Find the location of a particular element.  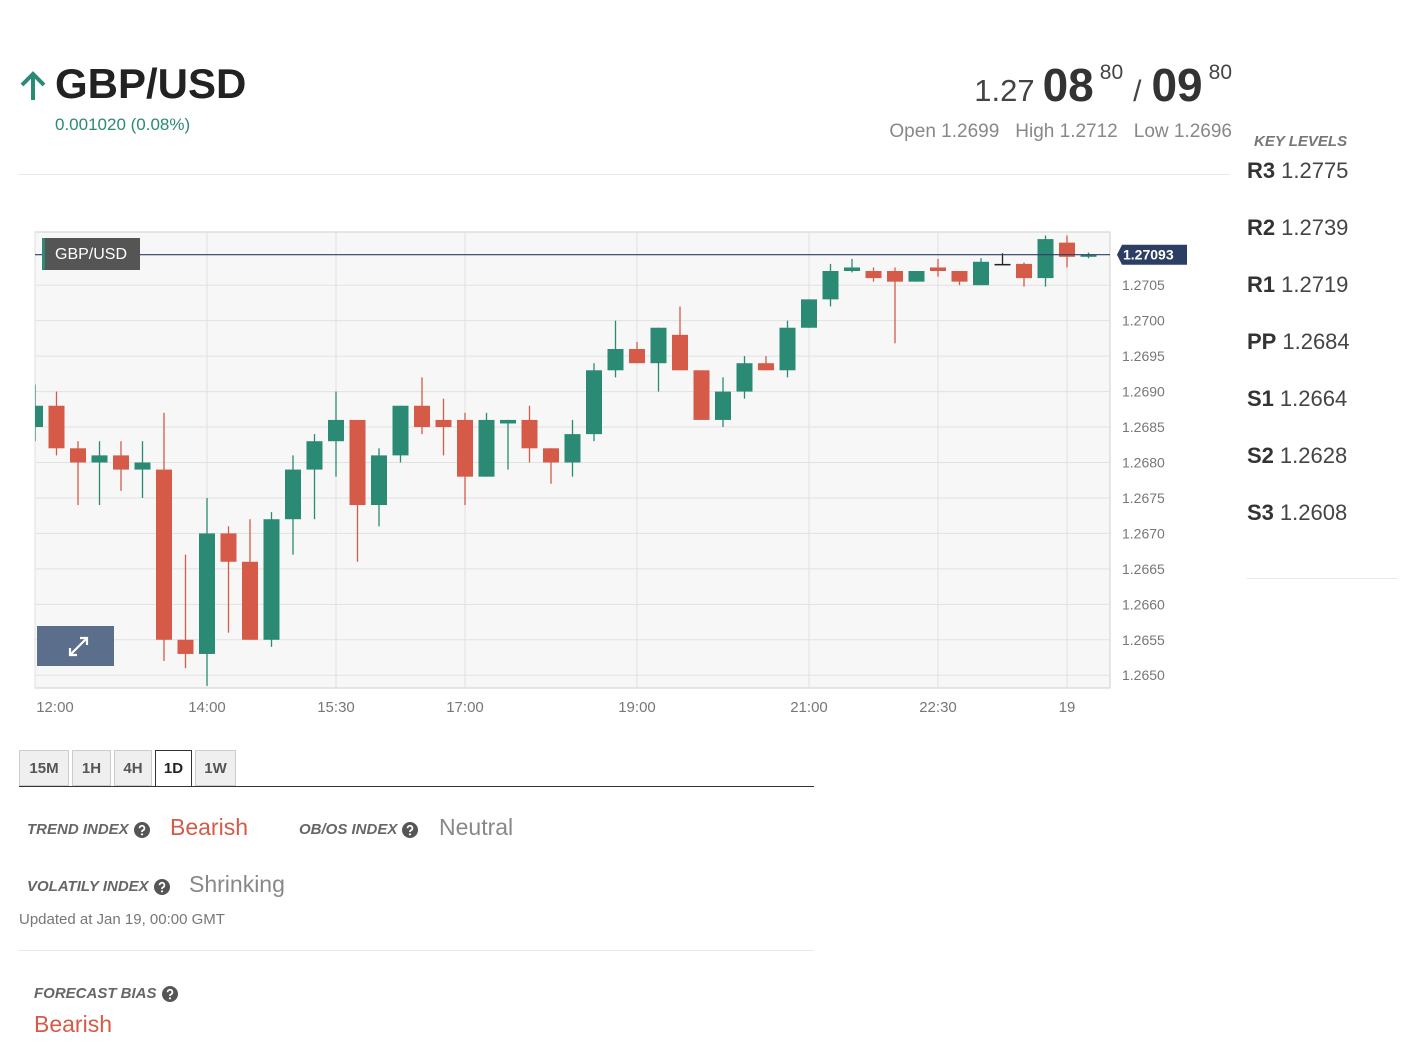

expand-button is located at coordinates (75, 646).